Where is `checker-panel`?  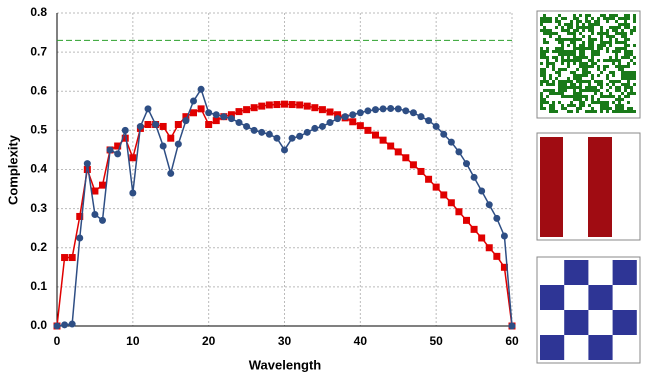 checker-panel is located at coordinates (588, 310).